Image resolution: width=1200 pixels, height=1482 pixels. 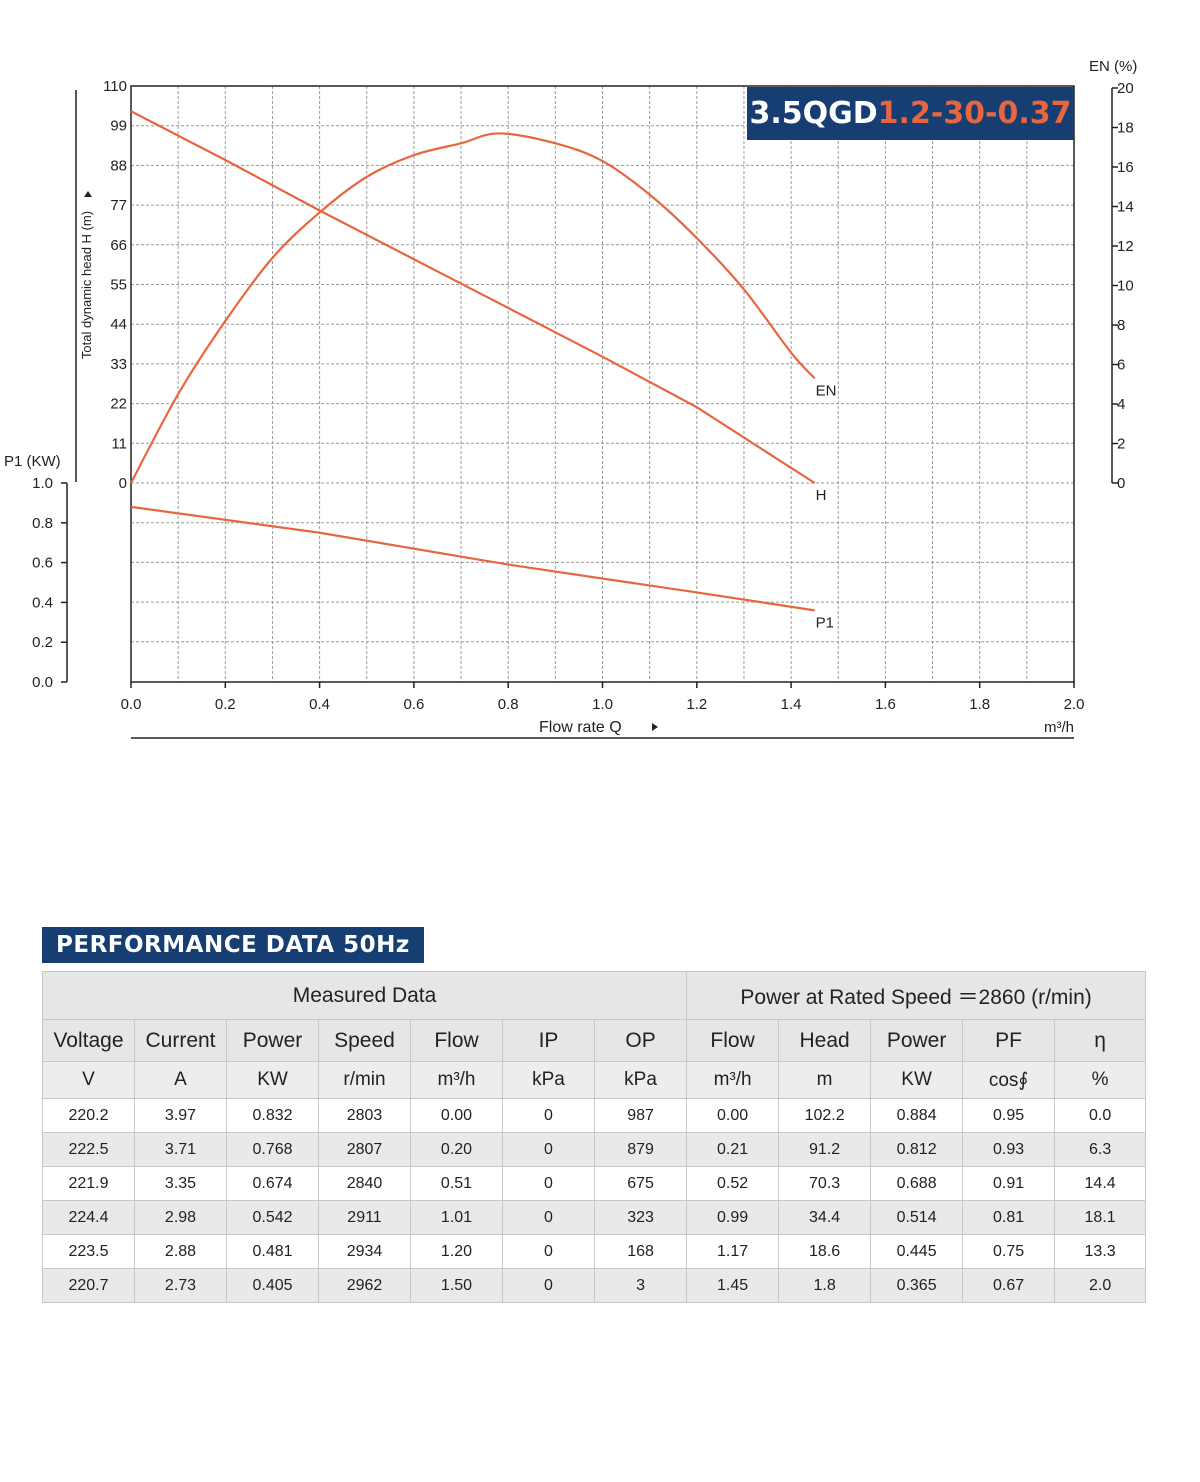 I want to click on table-cell: 2911, so click(x=364, y=1217).